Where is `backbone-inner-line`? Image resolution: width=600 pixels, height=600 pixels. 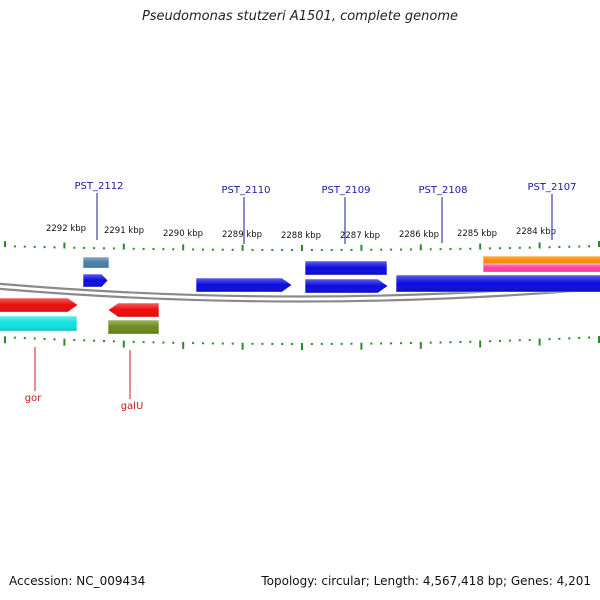
backbone-inner-line is located at coordinates (300, 295).